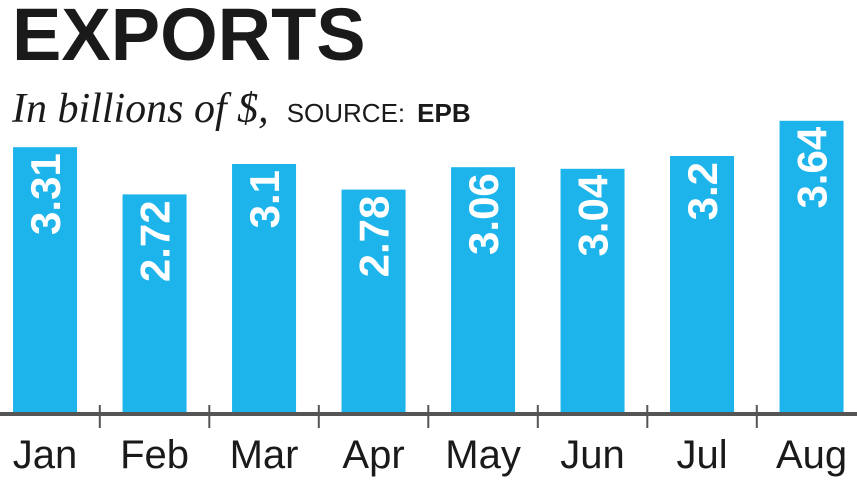  I want to click on x-tick-label: Jul, so click(701, 455).